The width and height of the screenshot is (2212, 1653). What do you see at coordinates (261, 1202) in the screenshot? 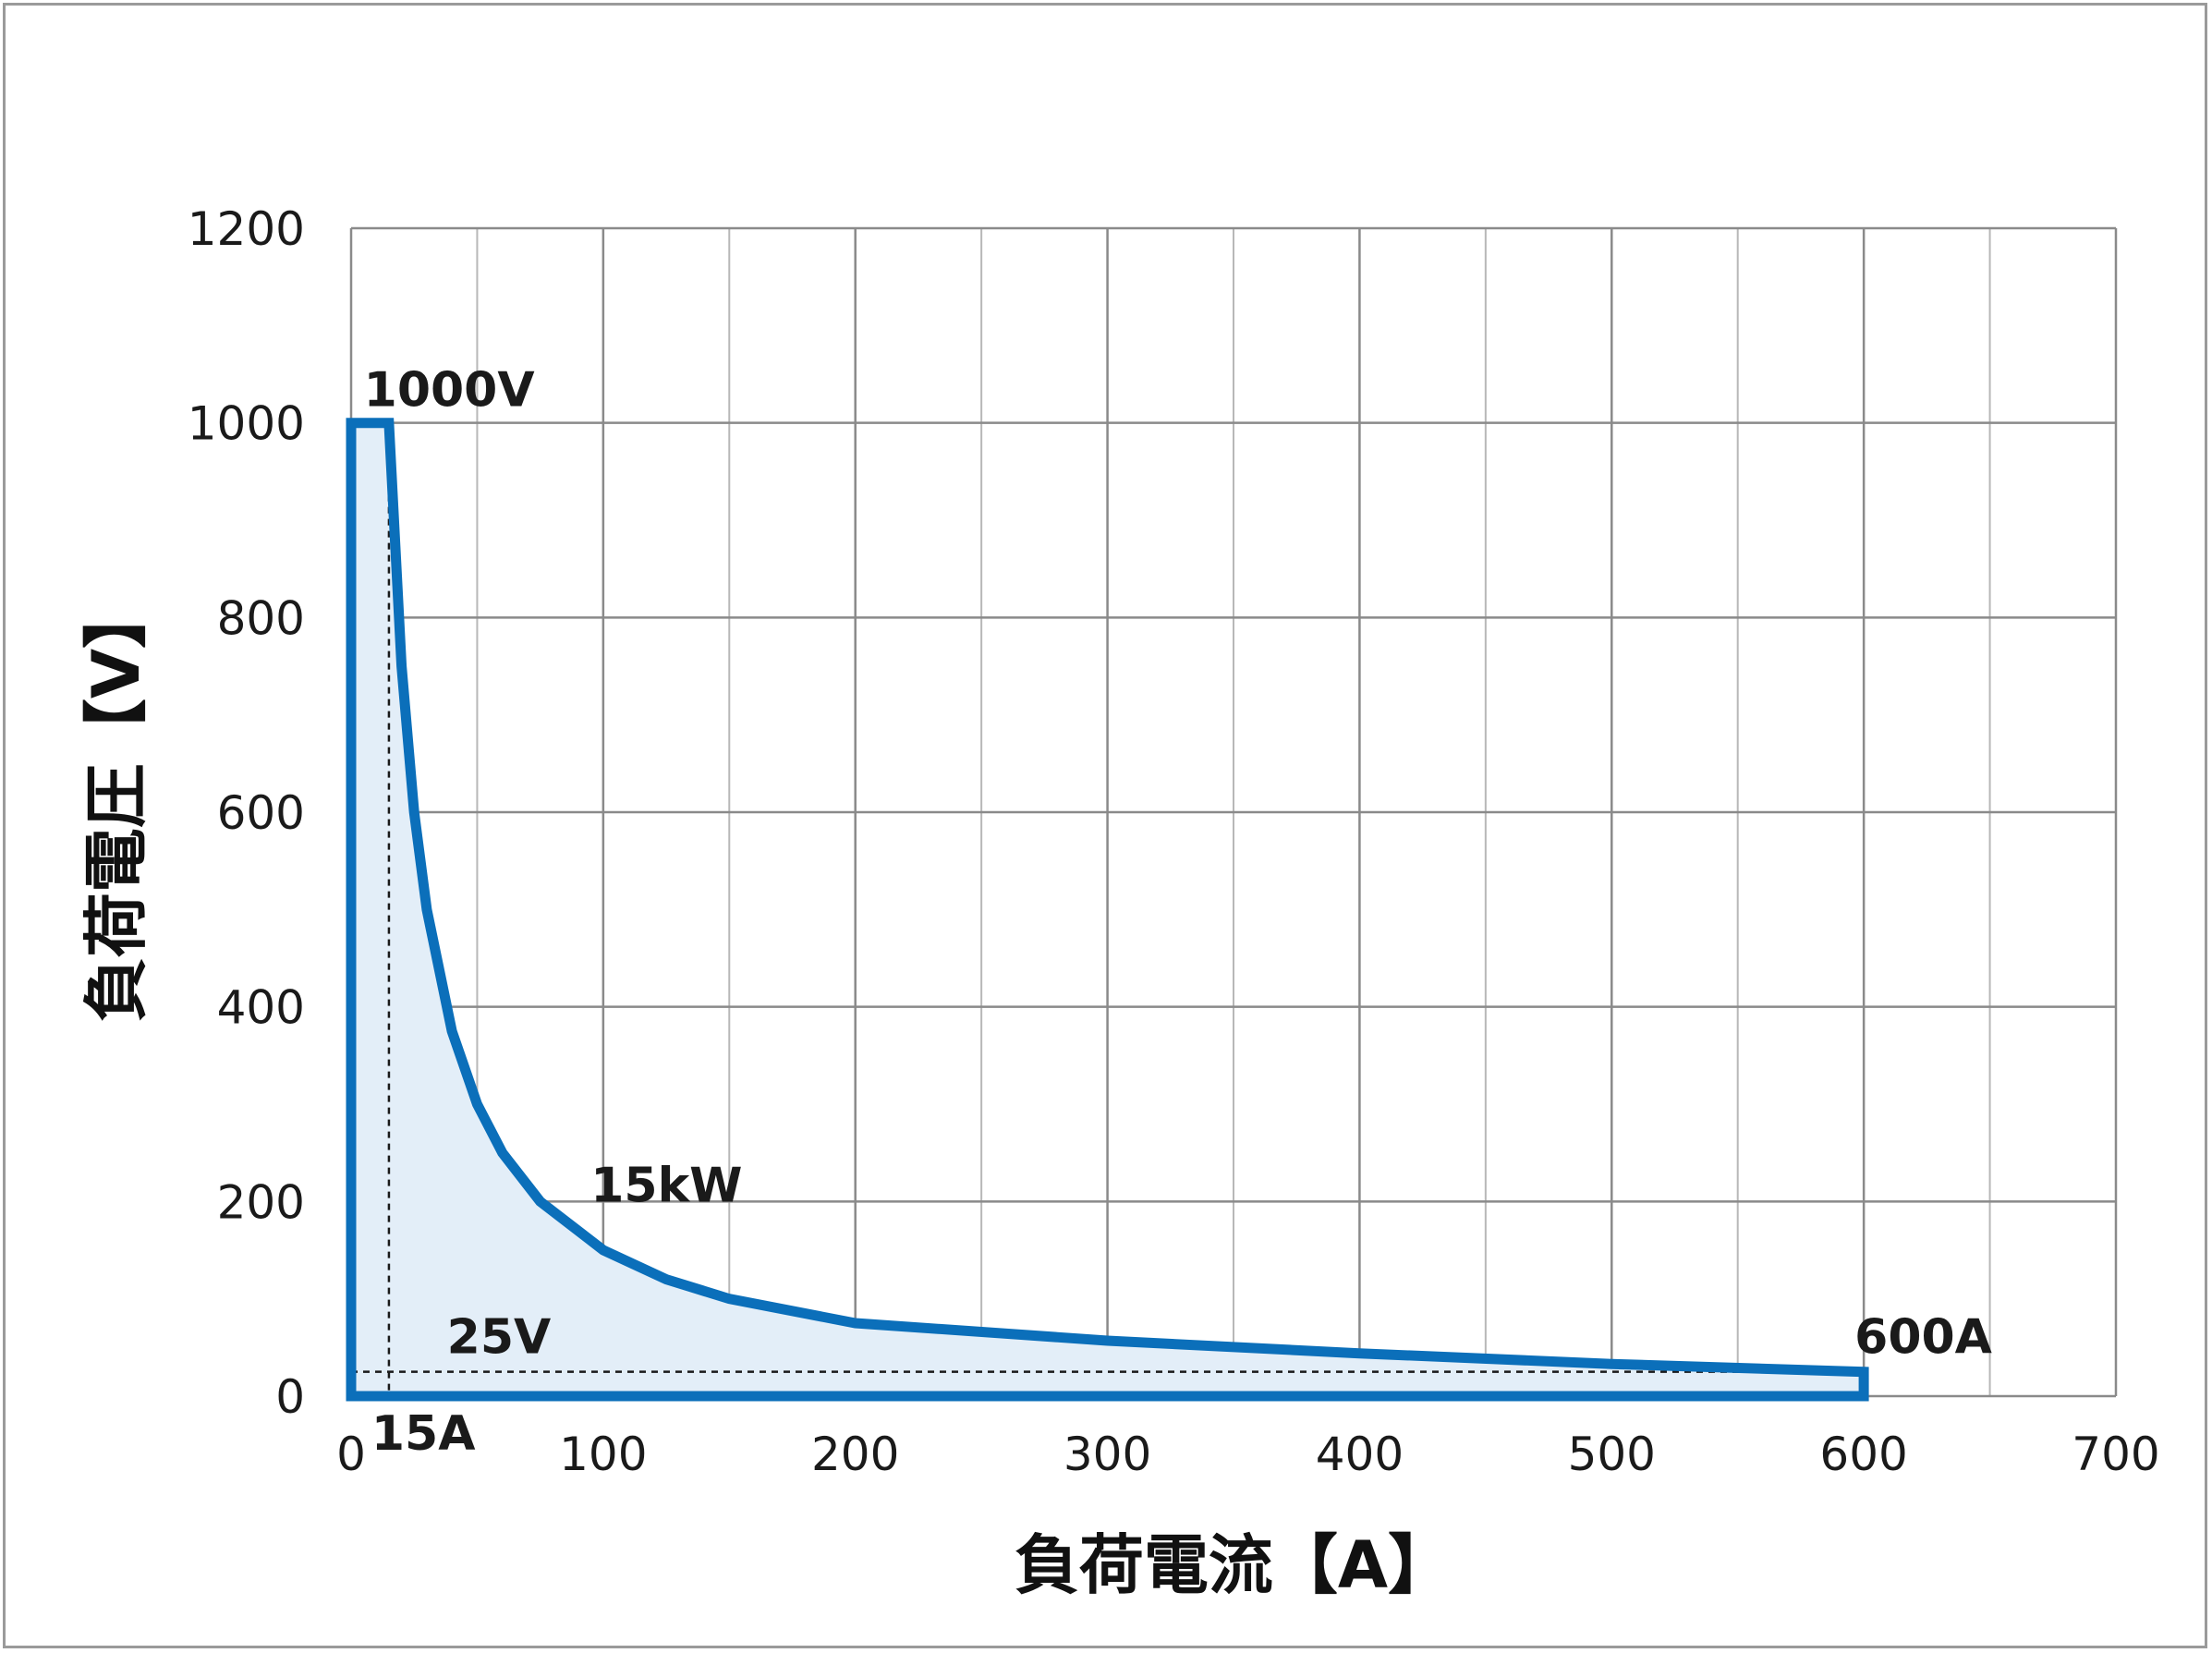
I see `y-tick-label-1: 200` at bounding box center [261, 1202].